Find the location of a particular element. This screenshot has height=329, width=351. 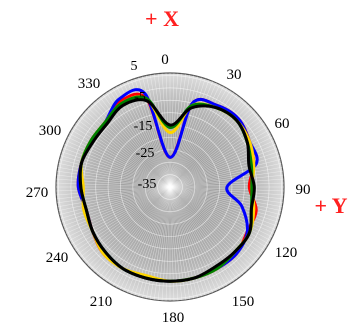

angle-tick-label: 210 is located at coordinates (101, 302).